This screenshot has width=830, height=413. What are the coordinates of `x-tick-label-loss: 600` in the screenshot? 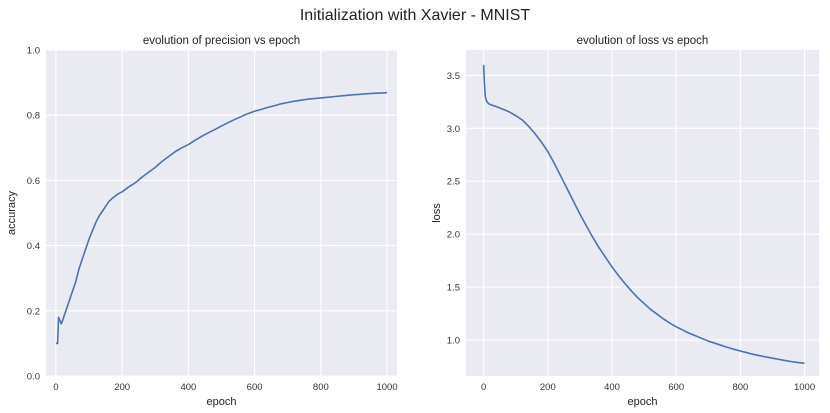 It's located at (676, 387).